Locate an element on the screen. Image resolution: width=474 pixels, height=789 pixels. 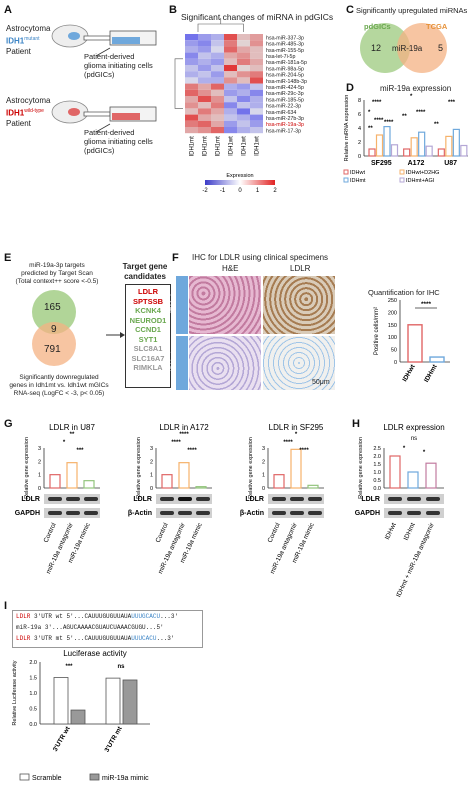
panel-label: H is located at coordinates (356, 424).